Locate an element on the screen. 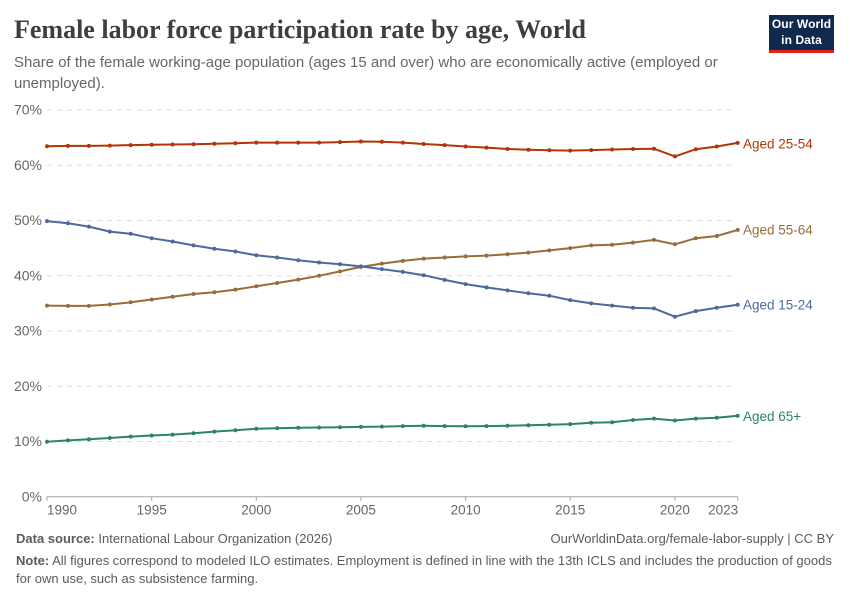  svg-text: 60% is located at coordinates (28, 165).